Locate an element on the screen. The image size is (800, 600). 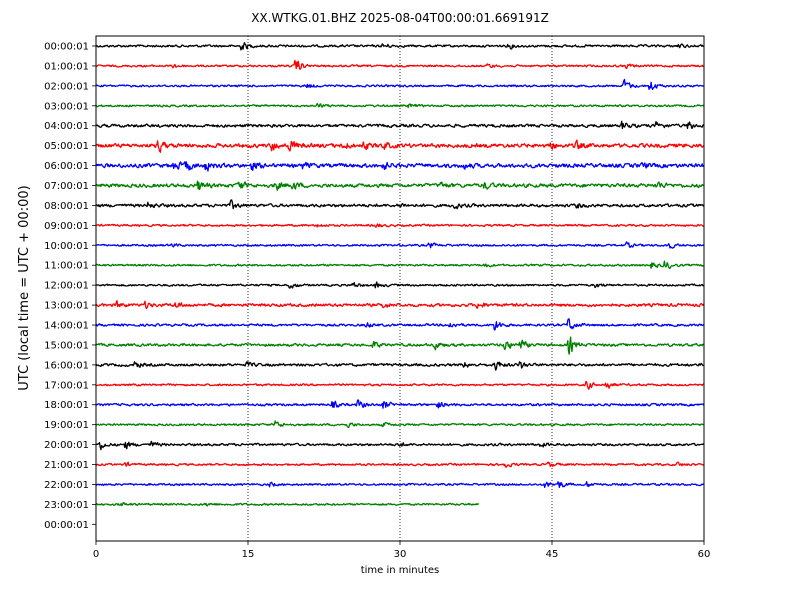
x-axis: 0 15 30 45 60 is located at coordinates (402, 550).